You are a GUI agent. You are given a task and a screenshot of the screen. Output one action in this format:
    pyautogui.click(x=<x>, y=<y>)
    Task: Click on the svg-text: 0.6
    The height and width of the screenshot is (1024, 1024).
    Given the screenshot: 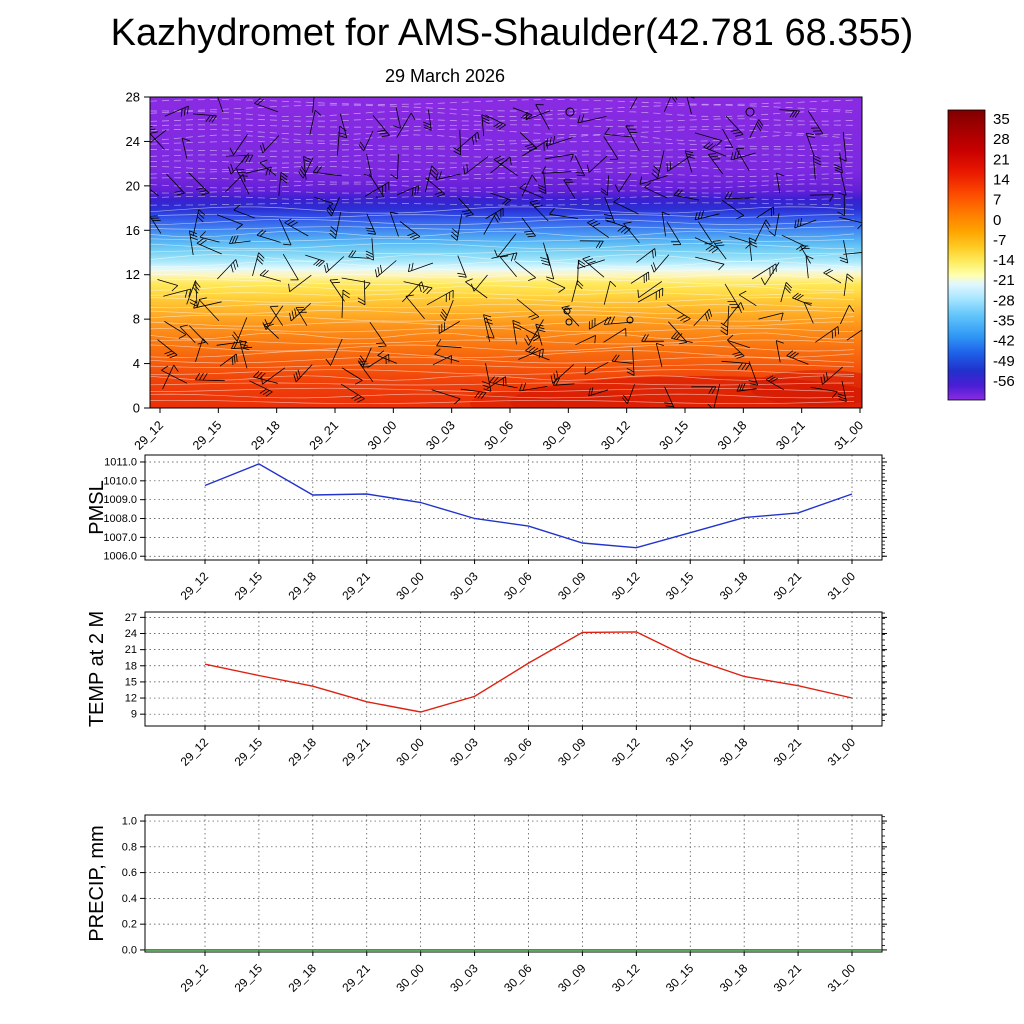 What is the action you would take?
    pyautogui.click(x=129, y=873)
    